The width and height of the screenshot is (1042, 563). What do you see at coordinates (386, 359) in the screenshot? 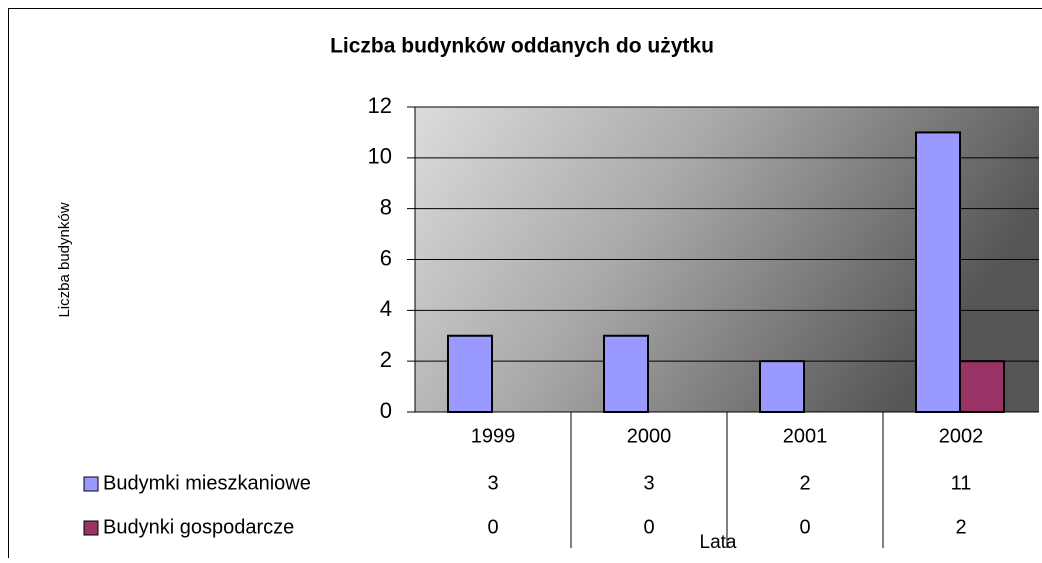
I see `y-tick-label: 2` at bounding box center [386, 359].